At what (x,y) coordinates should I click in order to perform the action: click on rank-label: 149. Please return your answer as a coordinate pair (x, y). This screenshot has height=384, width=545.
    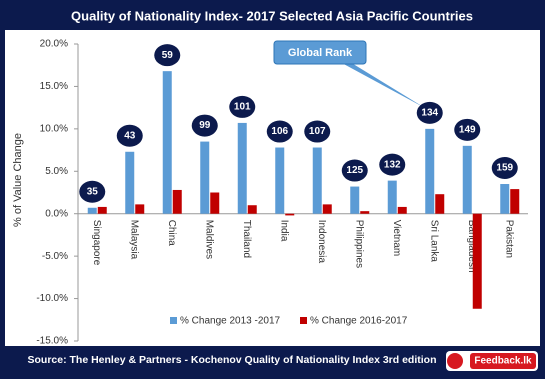
    Looking at the image, I should click on (467, 129).